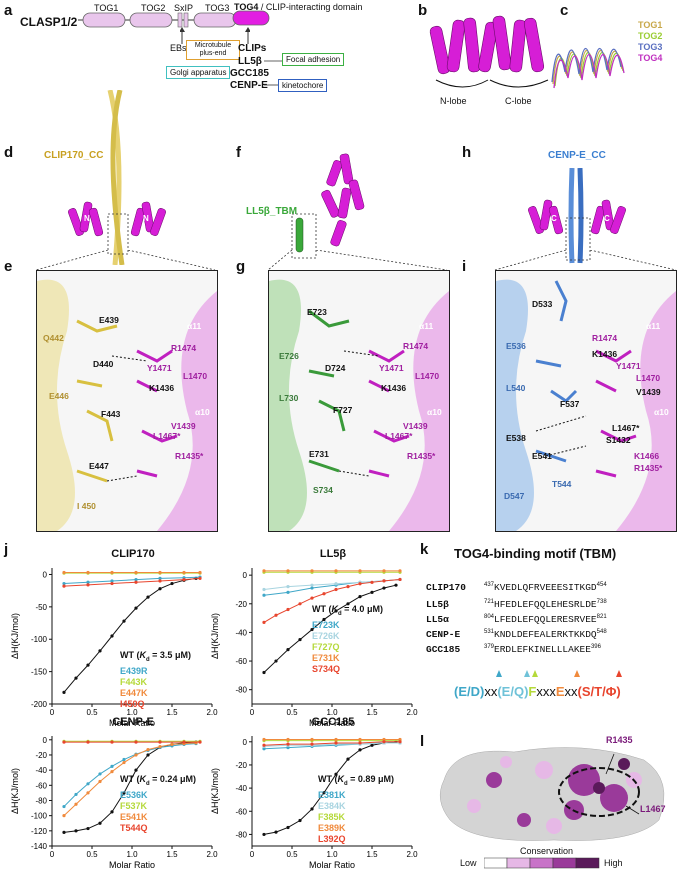 Image resolution: width=685 pixels, height=874 pixels. I want to click on x-tick-label: 1.0, so click(132, 854).